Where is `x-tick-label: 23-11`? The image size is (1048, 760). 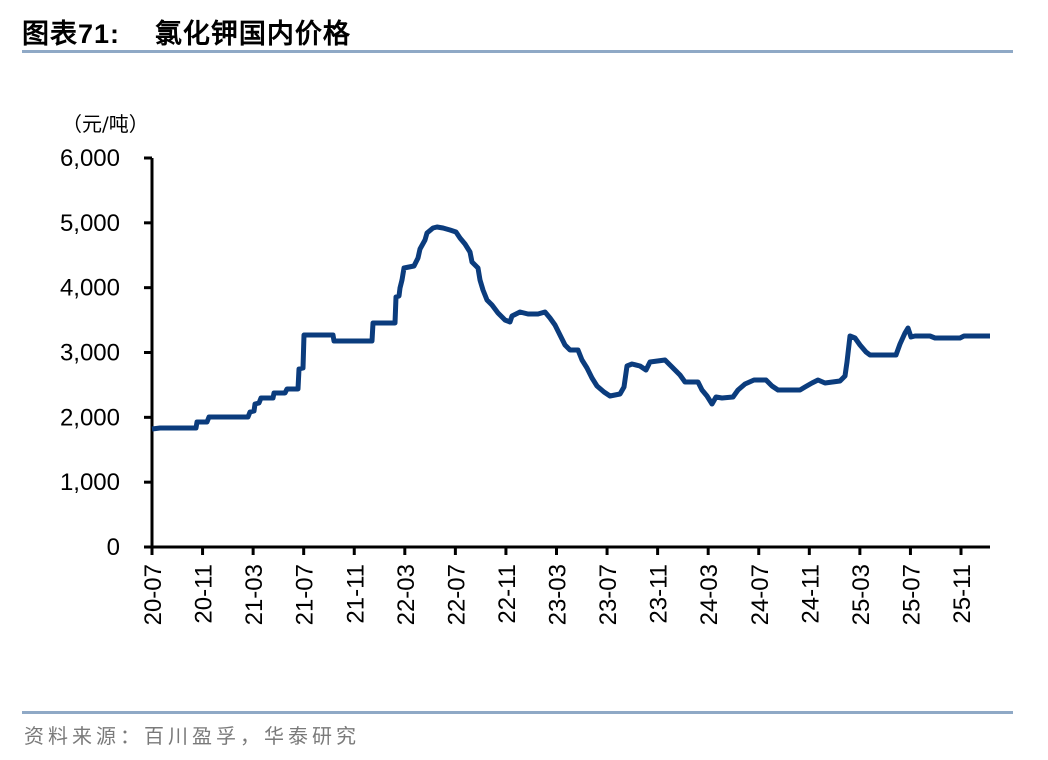
x-tick-label: 23-11 is located at coordinates (659, 594).